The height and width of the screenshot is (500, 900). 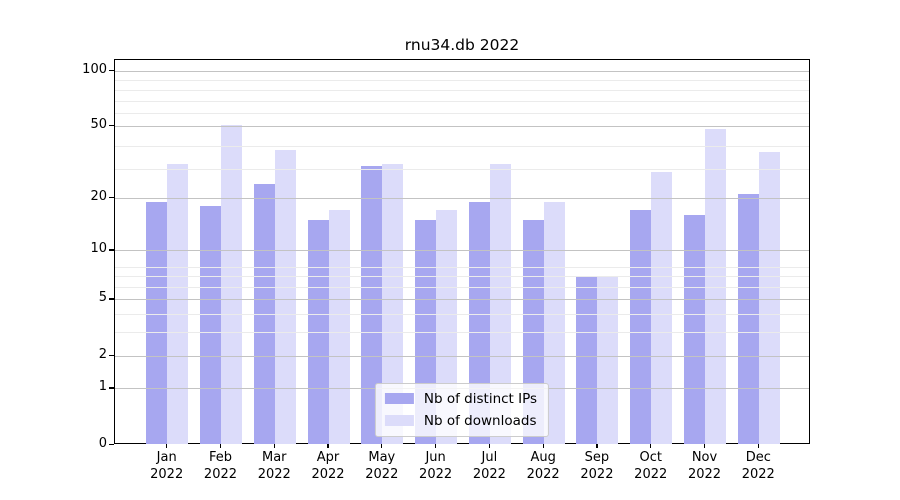 I want to click on legend-item-distinct-ips: Nb of distinct IPs, so click(x=461, y=399).